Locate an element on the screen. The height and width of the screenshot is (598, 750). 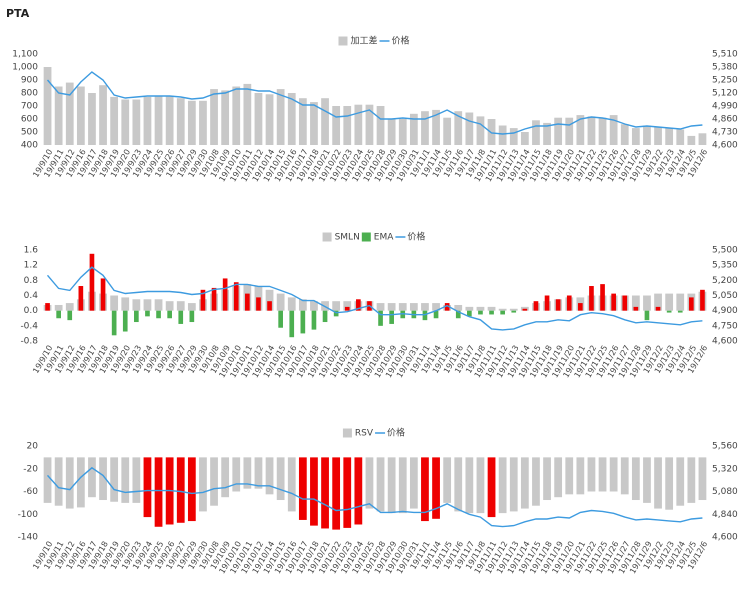
y2-tick-label: 4,600 is located at coordinates (725, 538).